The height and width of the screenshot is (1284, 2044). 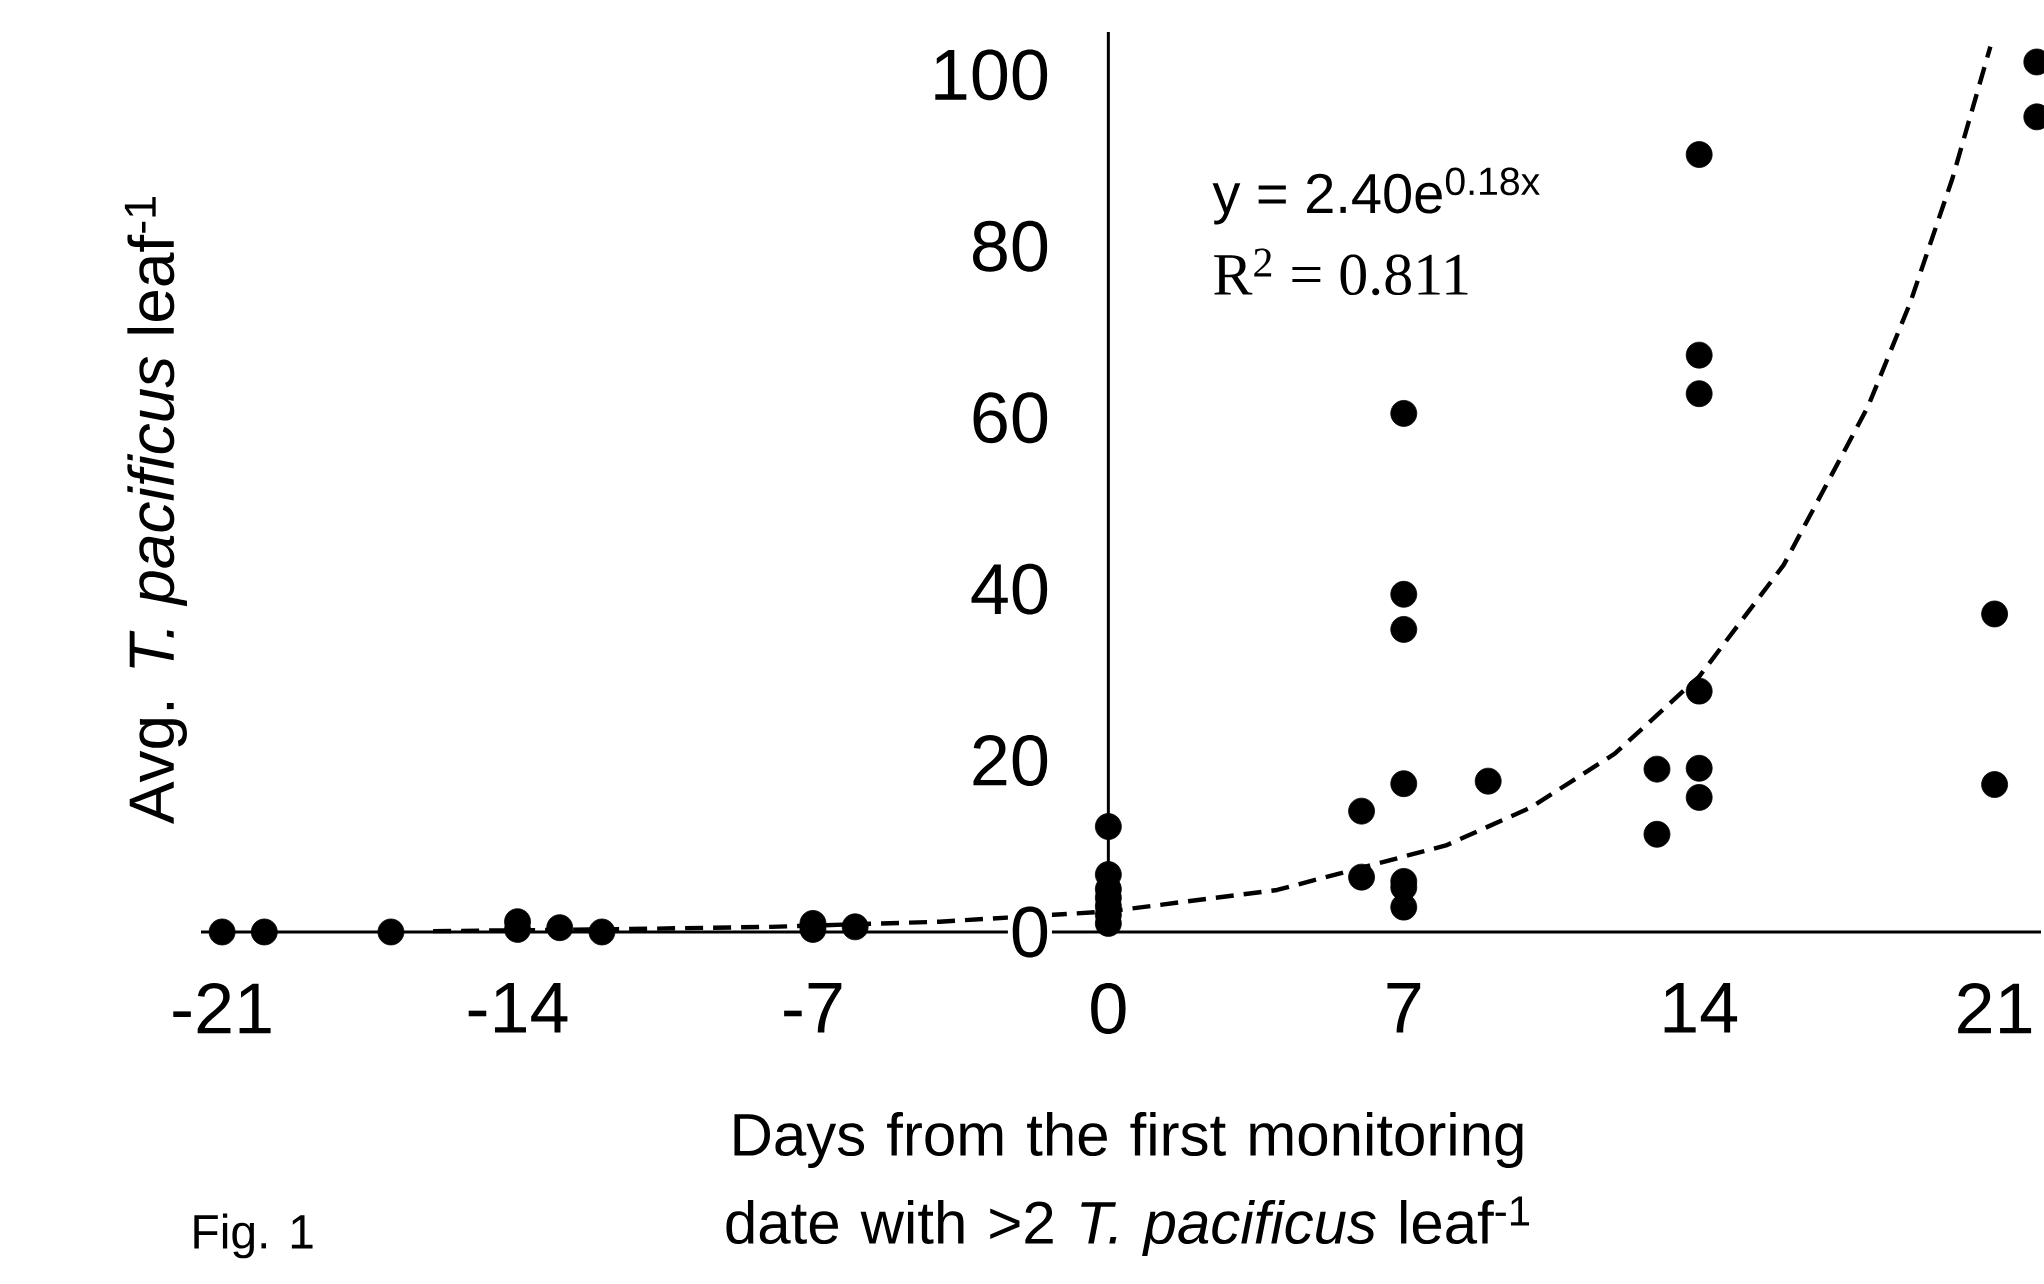 What do you see at coordinates (1009, 589) in the screenshot?
I see `y-tick-label: 40` at bounding box center [1009, 589].